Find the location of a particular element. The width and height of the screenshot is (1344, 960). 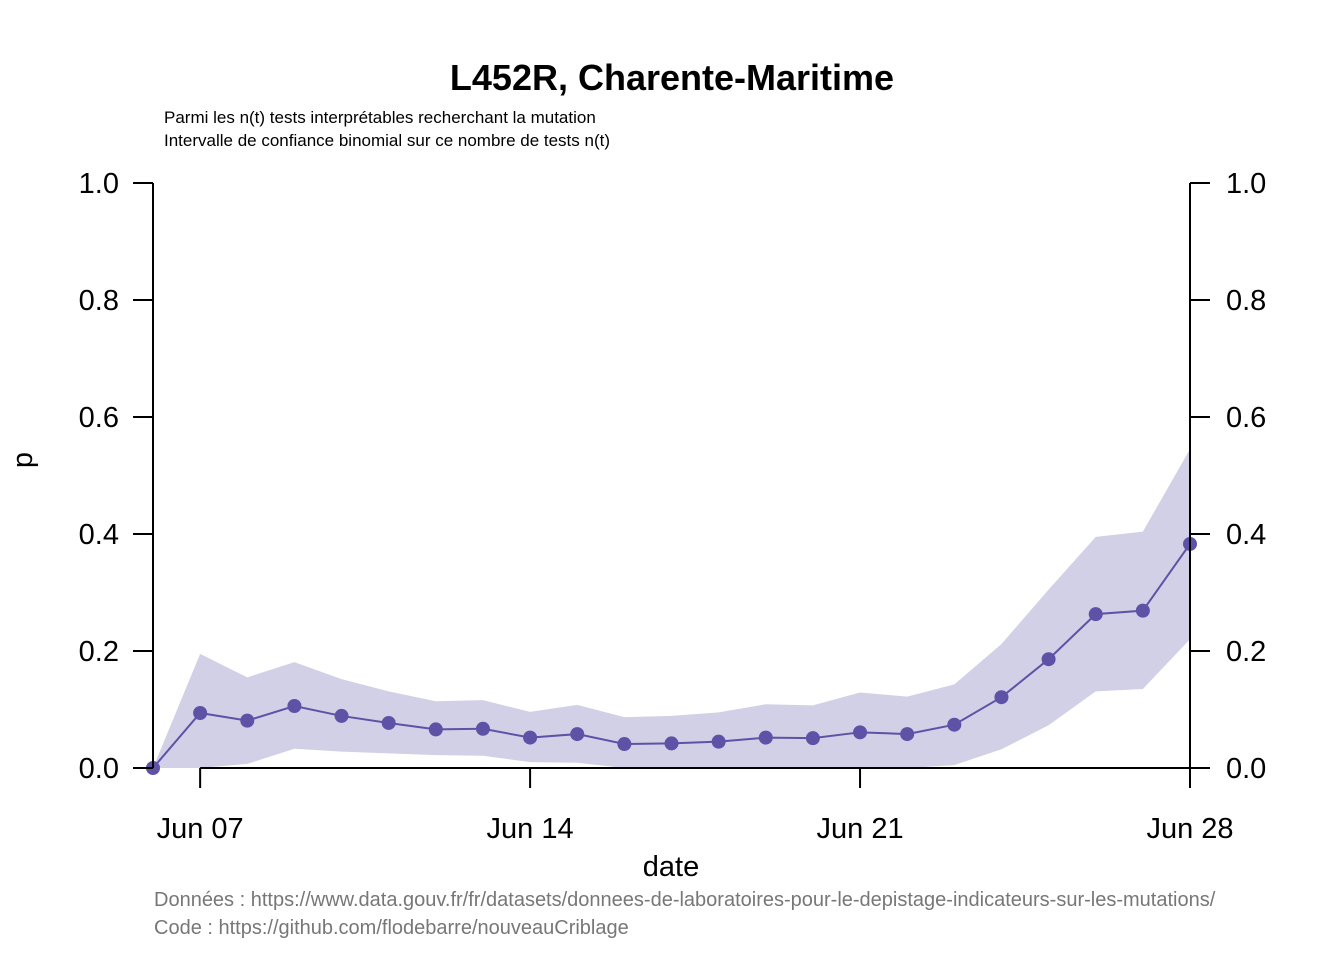

x-tick-label: Jun 28 is located at coordinates (1189, 829).